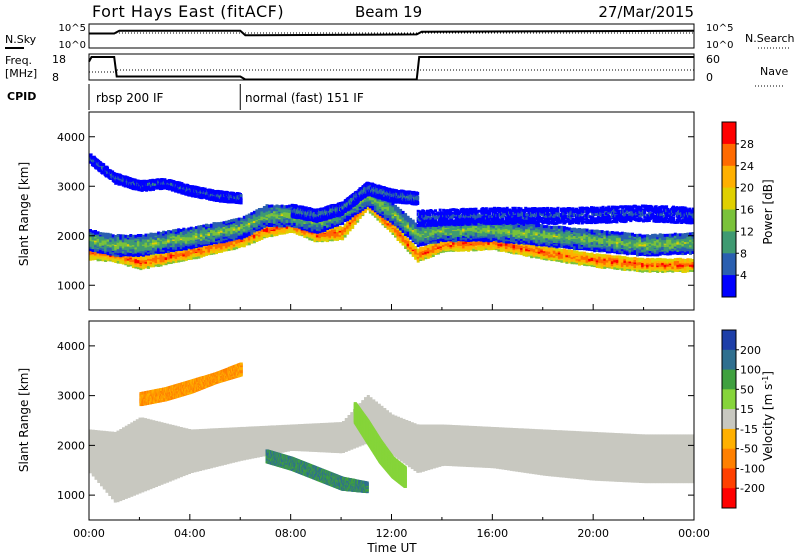 Image resolution: width=800 pixels, height=554 pixels. Describe the element at coordinates (770, 38) in the screenshot. I see `nsearch-label: N.Search` at that location.